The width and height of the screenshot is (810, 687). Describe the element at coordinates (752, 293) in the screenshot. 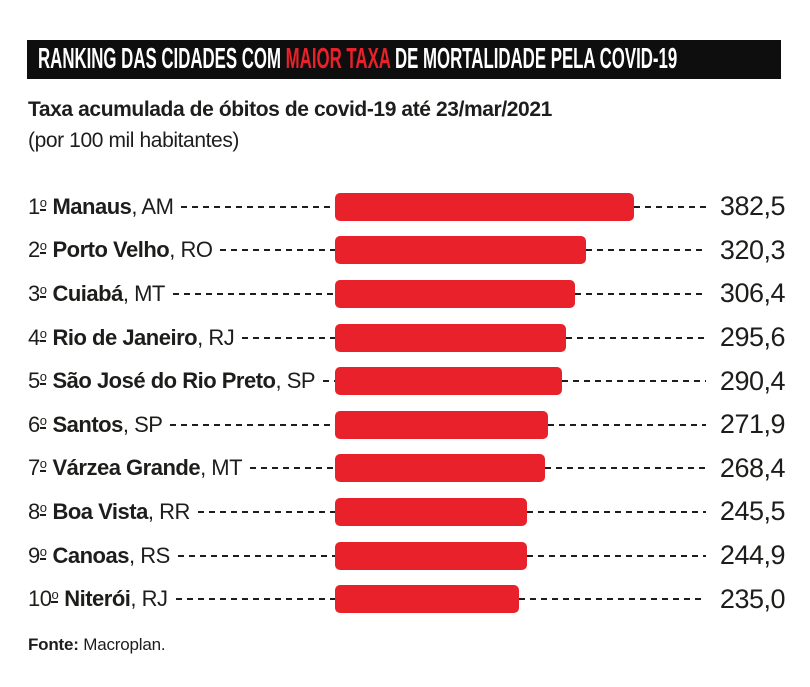

I see `value-label: 306,4` at that location.